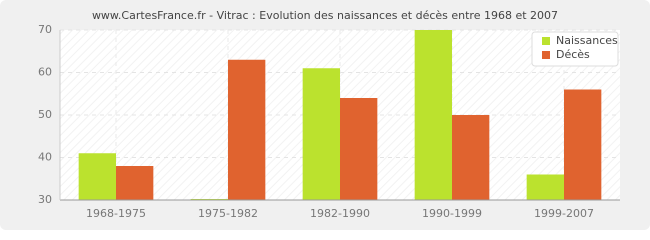  What do you see at coordinates (45, 72) in the screenshot?
I see `y-tick-label: 60` at bounding box center [45, 72].